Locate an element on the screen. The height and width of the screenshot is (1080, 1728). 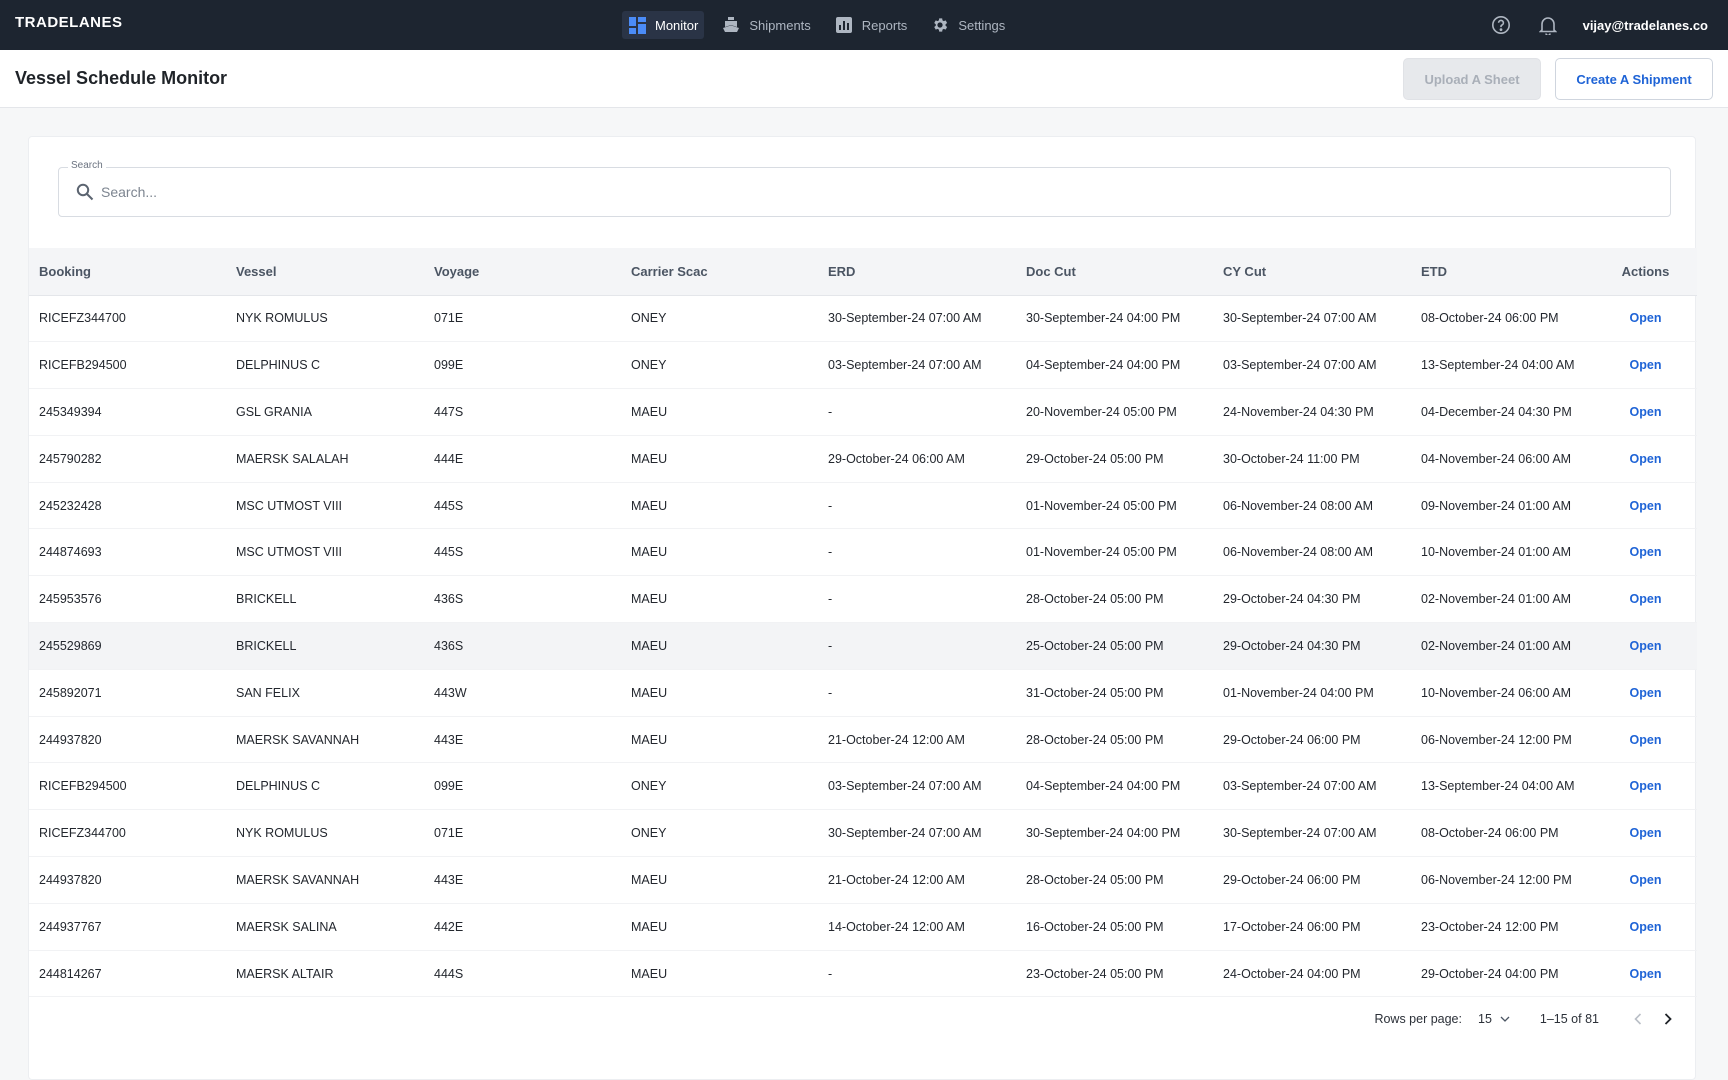
nav-item-settings: Settings is located at coordinates (968, 25).